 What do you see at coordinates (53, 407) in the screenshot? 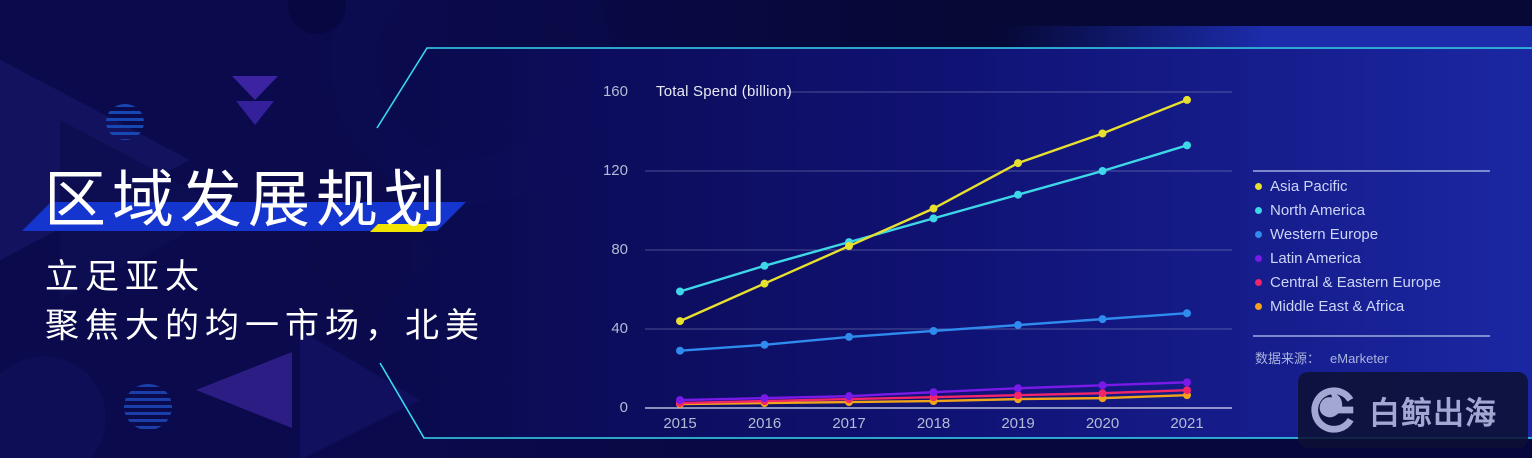
I see `circle-shape` at bounding box center [53, 407].